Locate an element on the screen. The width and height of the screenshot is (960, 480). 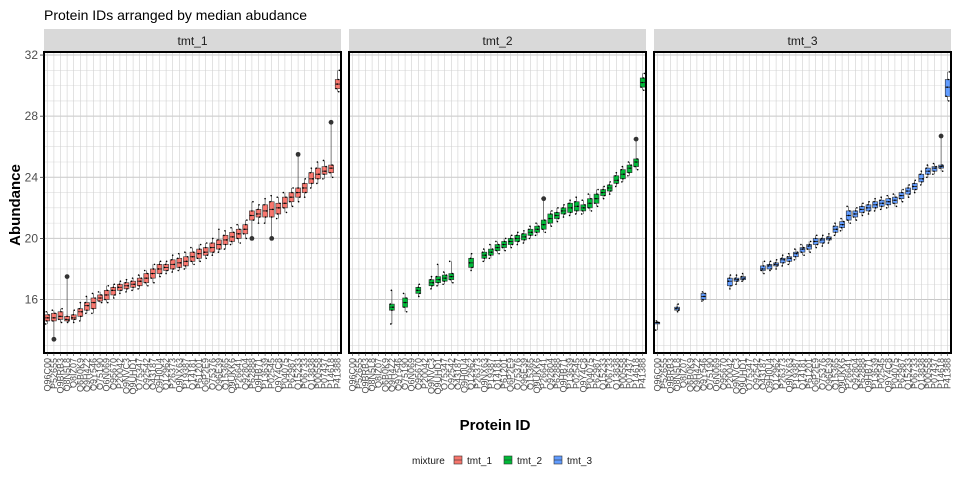
x-tick-label: Q92542 is located at coordinates (451, 374).